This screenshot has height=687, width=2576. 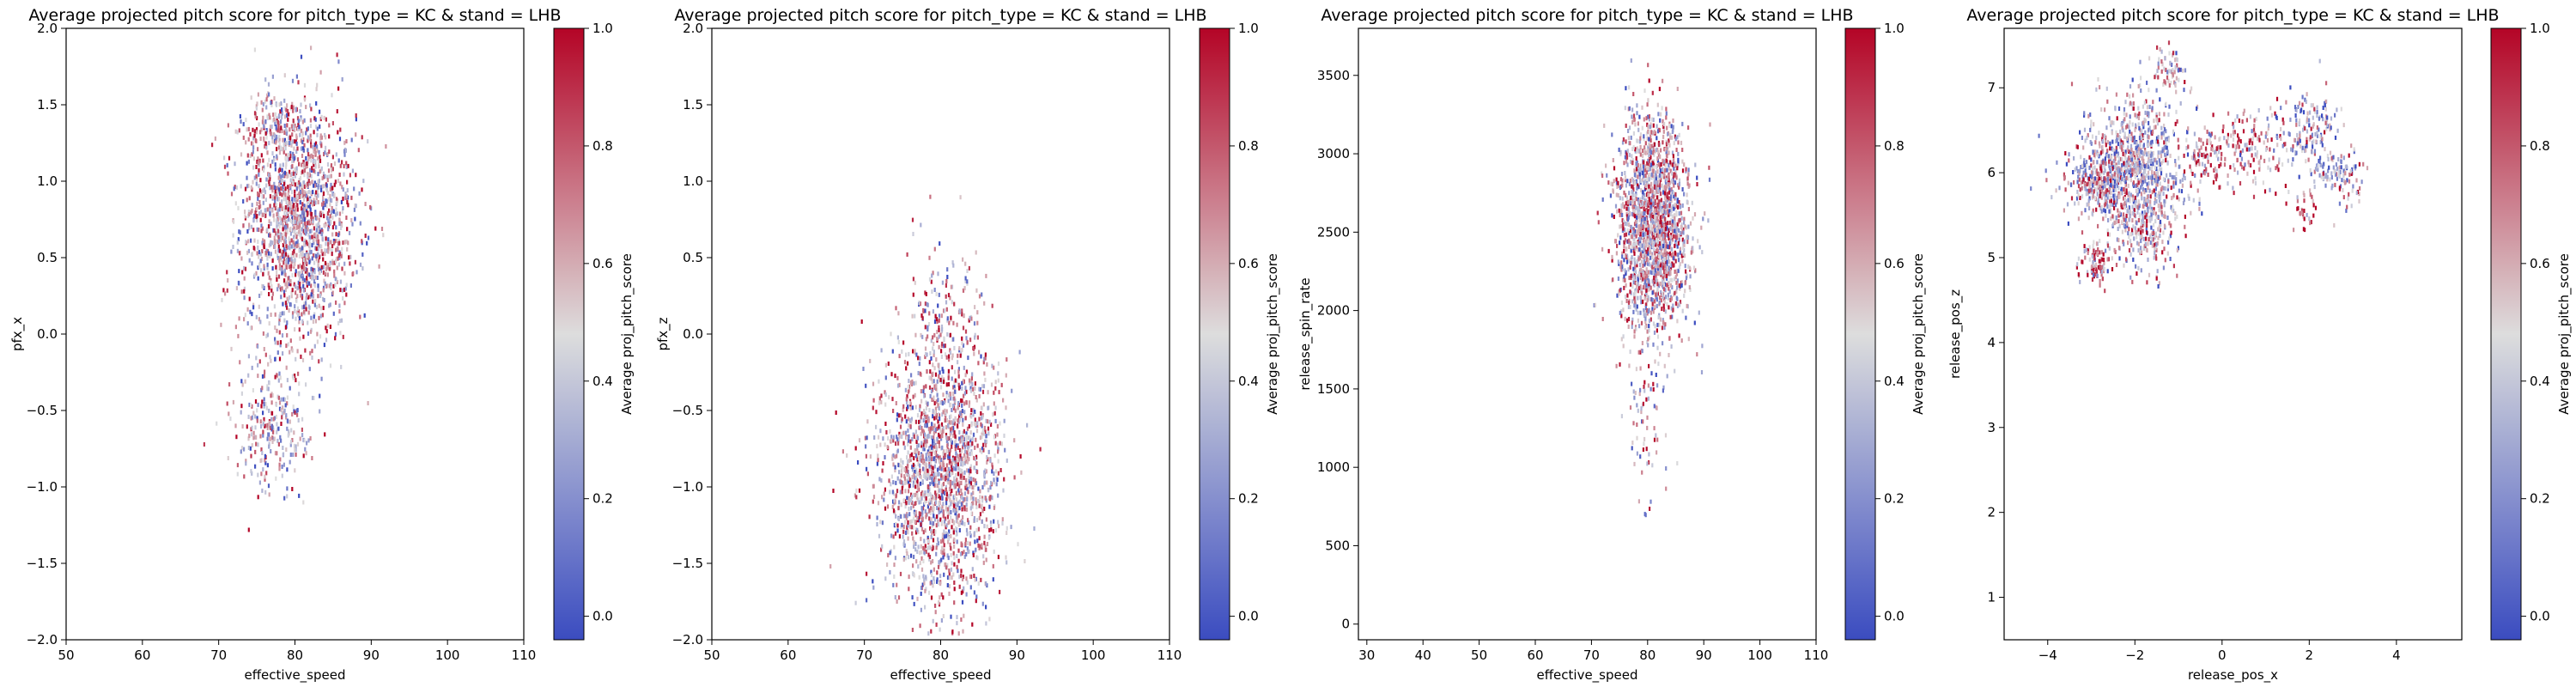 What do you see at coordinates (1273, 334) in the screenshot?
I see `colorbar-label: Average proj_pitch_score` at bounding box center [1273, 334].